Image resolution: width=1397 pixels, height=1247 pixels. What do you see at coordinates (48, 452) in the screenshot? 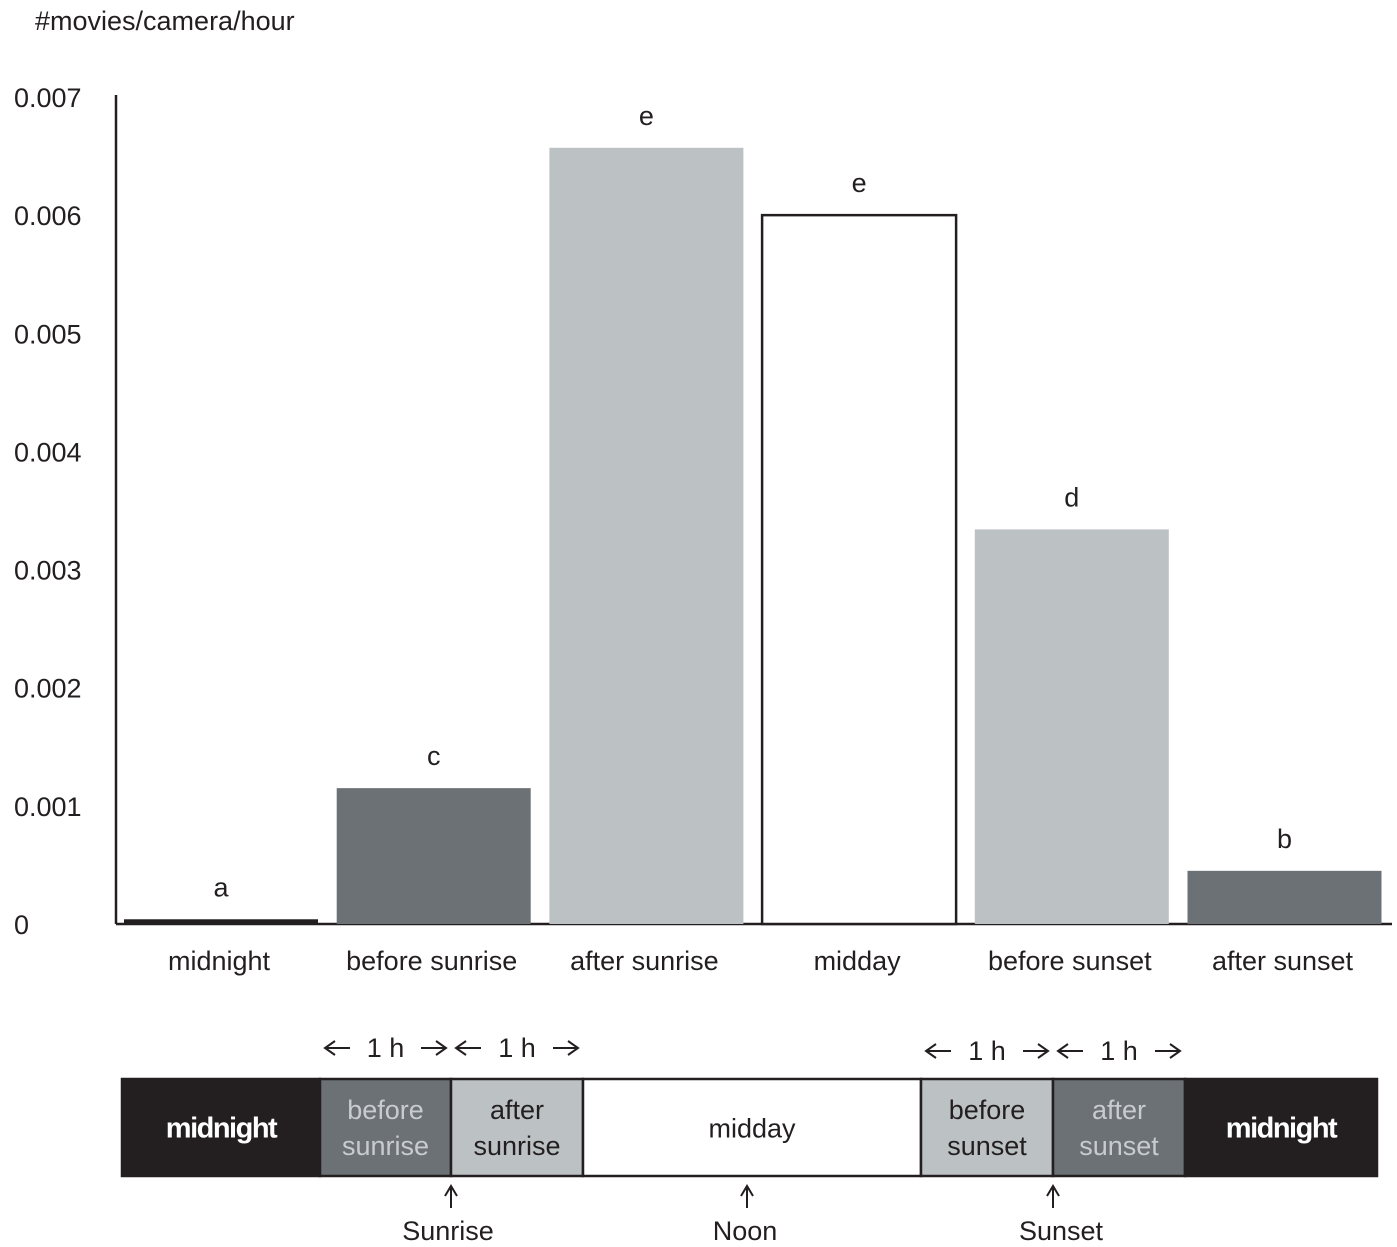
I see `y-tick-label: 0.004` at bounding box center [48, 452].